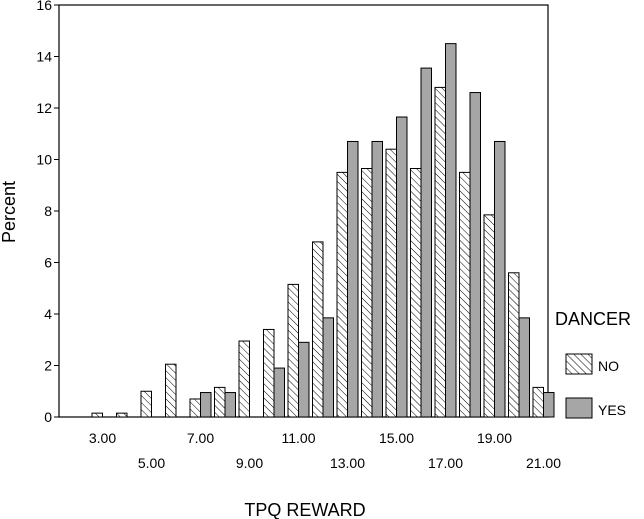  What do you see at coordinates (48, 417) in the screenshot?
I see `y-tick-label: 0` at bounding box center [48, 417].